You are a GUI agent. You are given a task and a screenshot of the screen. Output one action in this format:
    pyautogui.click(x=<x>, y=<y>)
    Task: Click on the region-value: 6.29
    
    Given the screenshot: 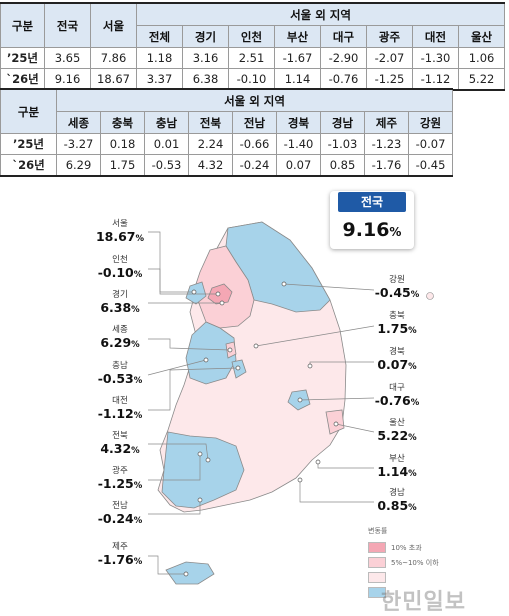 What is the action you would take?
    pyautogui.click(x=116, y=342)
    